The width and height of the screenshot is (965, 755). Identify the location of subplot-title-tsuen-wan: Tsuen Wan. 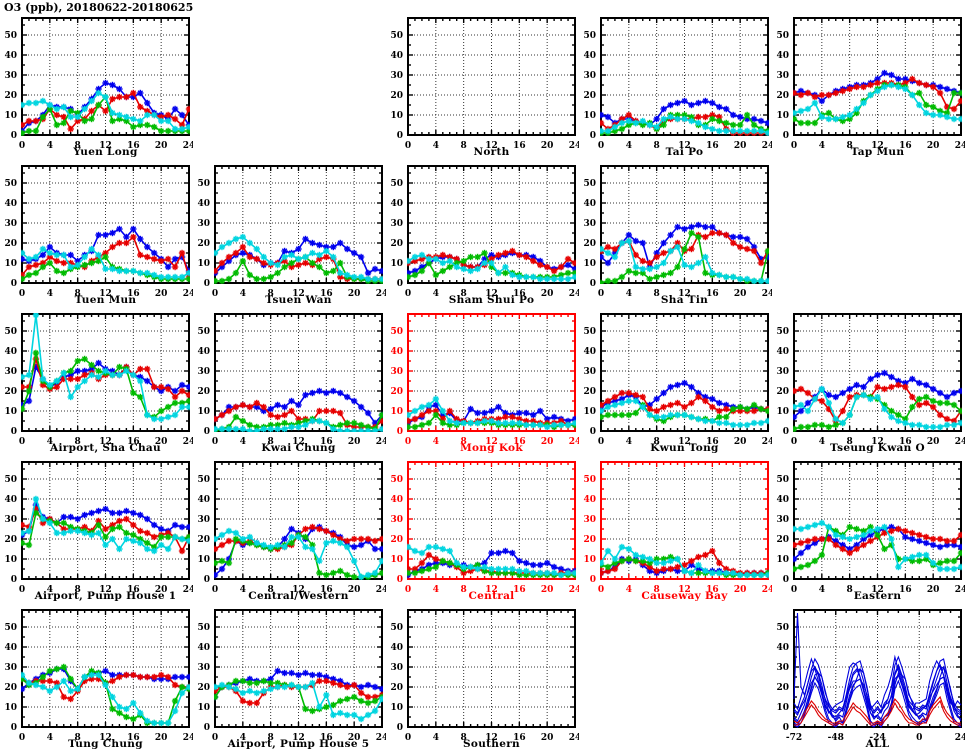
(298, 300).